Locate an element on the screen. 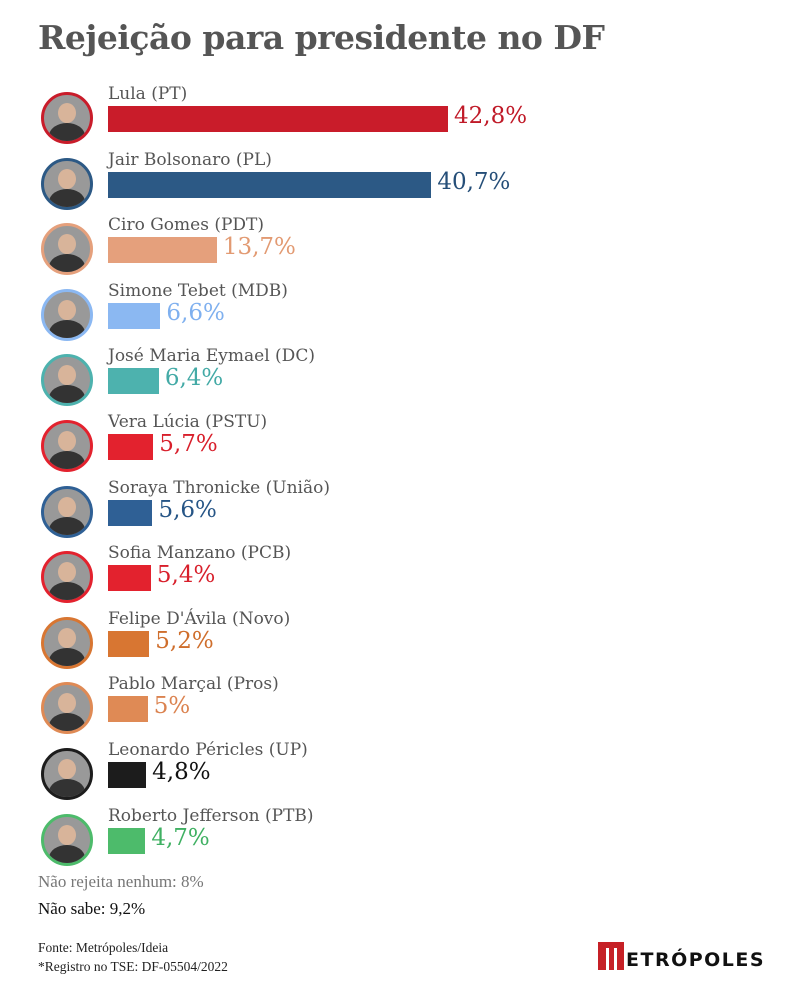 This screenshot has height=1000, width=800. data-label: 5,7% is located at coordinates (188, 444).